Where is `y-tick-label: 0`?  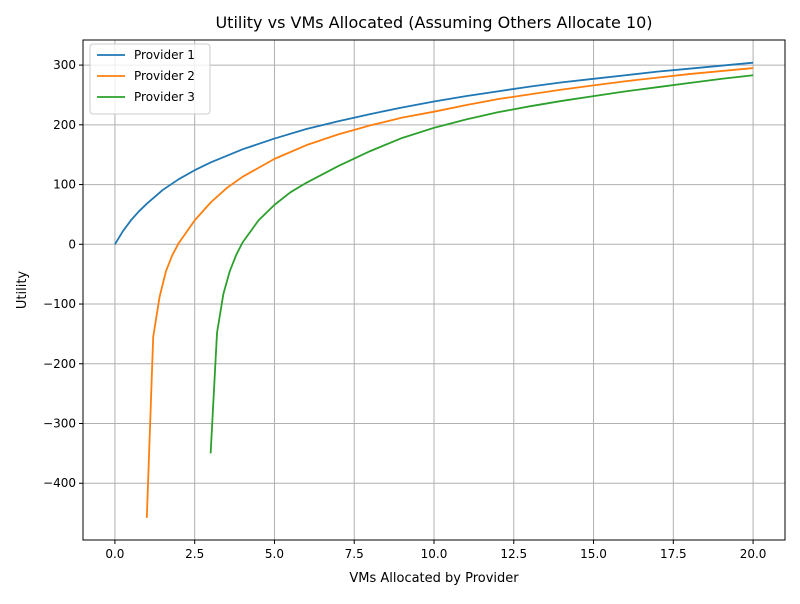 y-tick-label: 0 is located at coordinates (72, 244).